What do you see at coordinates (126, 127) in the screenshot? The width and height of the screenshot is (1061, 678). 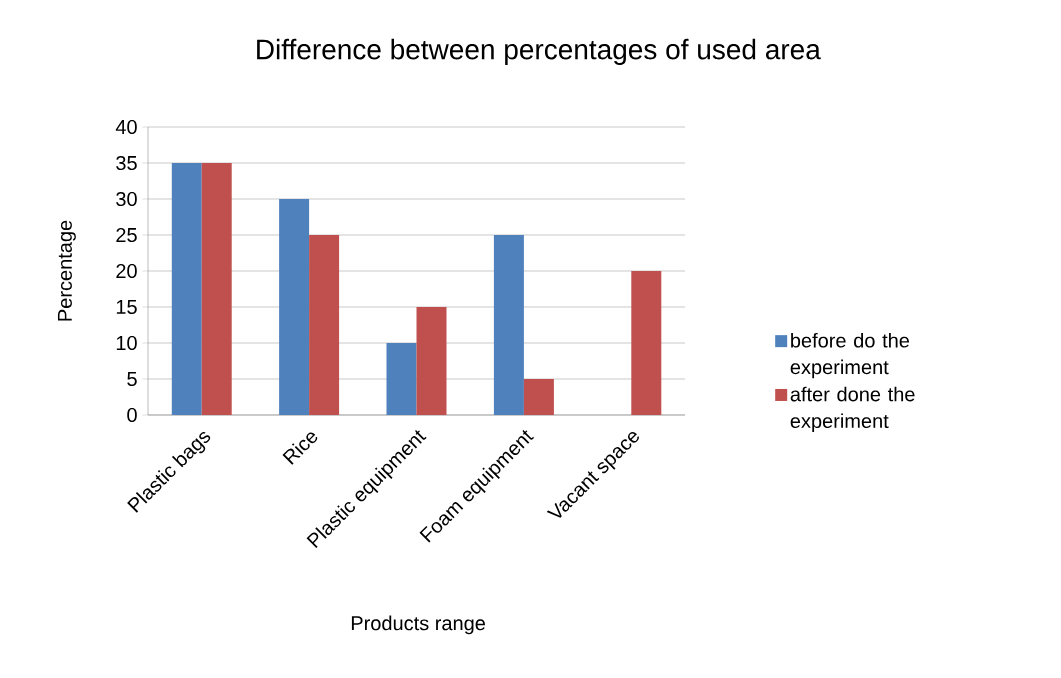 I see `y-tick-label: 40` at bounding box center [126, 127].